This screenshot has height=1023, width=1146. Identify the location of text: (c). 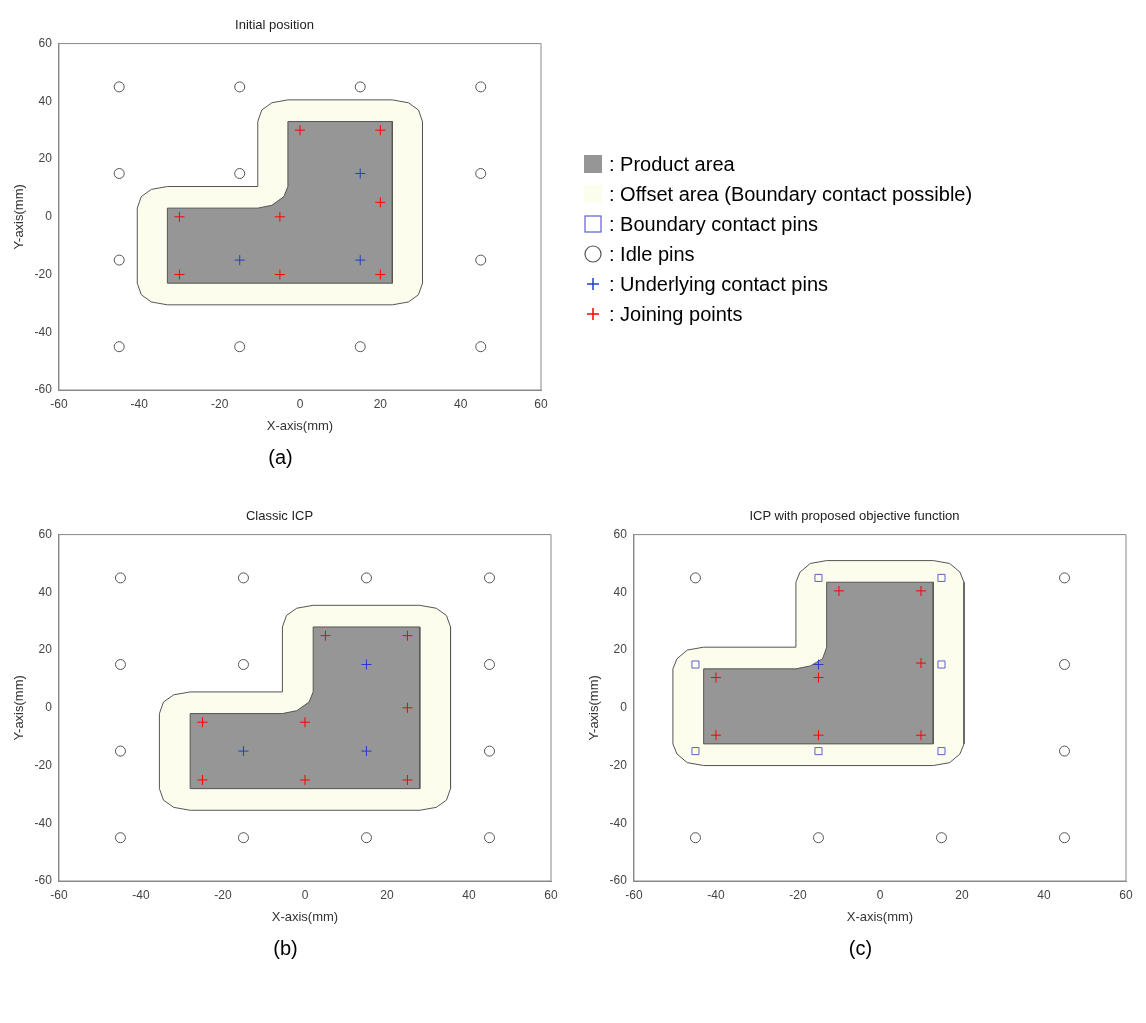
(860, 948).